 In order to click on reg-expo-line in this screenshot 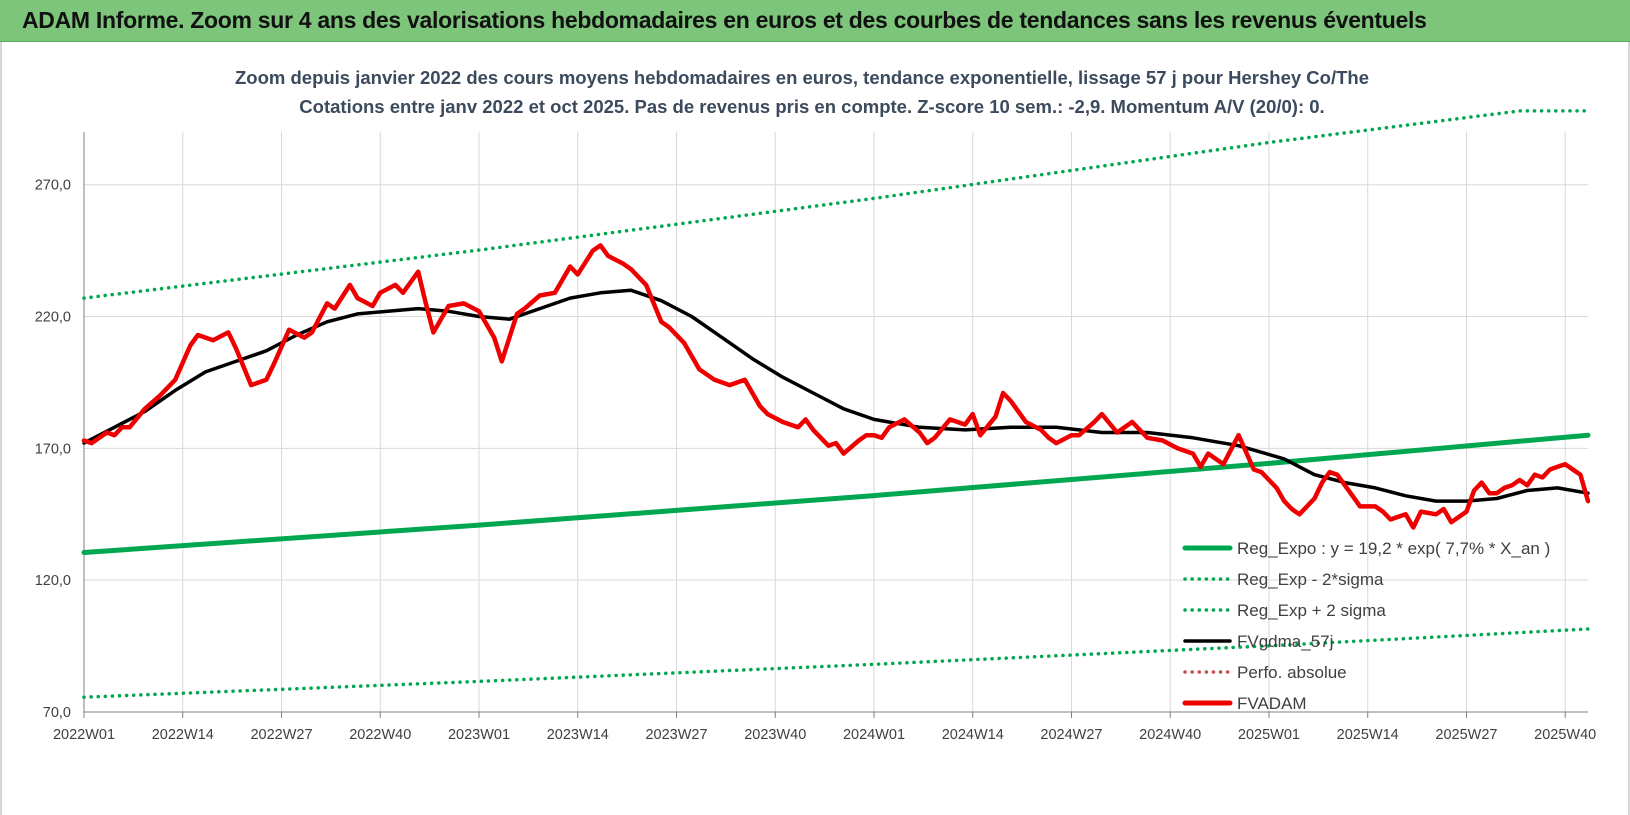, I will do `click(836, 493)`.